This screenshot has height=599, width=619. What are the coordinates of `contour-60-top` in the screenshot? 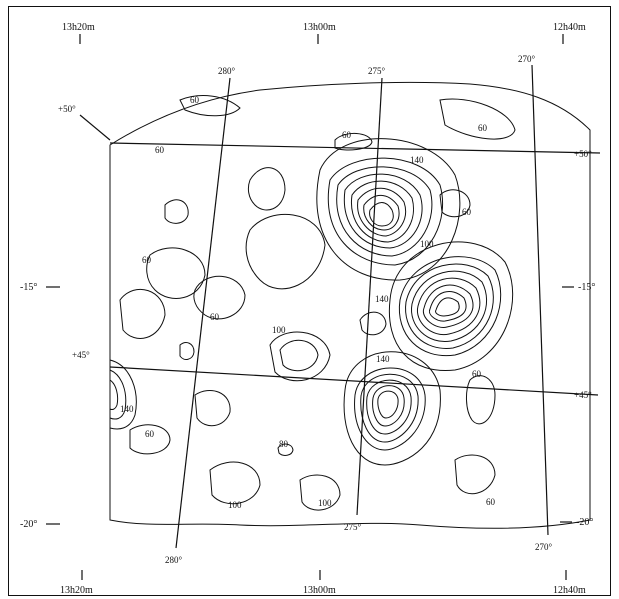 It's located at (353, 142).